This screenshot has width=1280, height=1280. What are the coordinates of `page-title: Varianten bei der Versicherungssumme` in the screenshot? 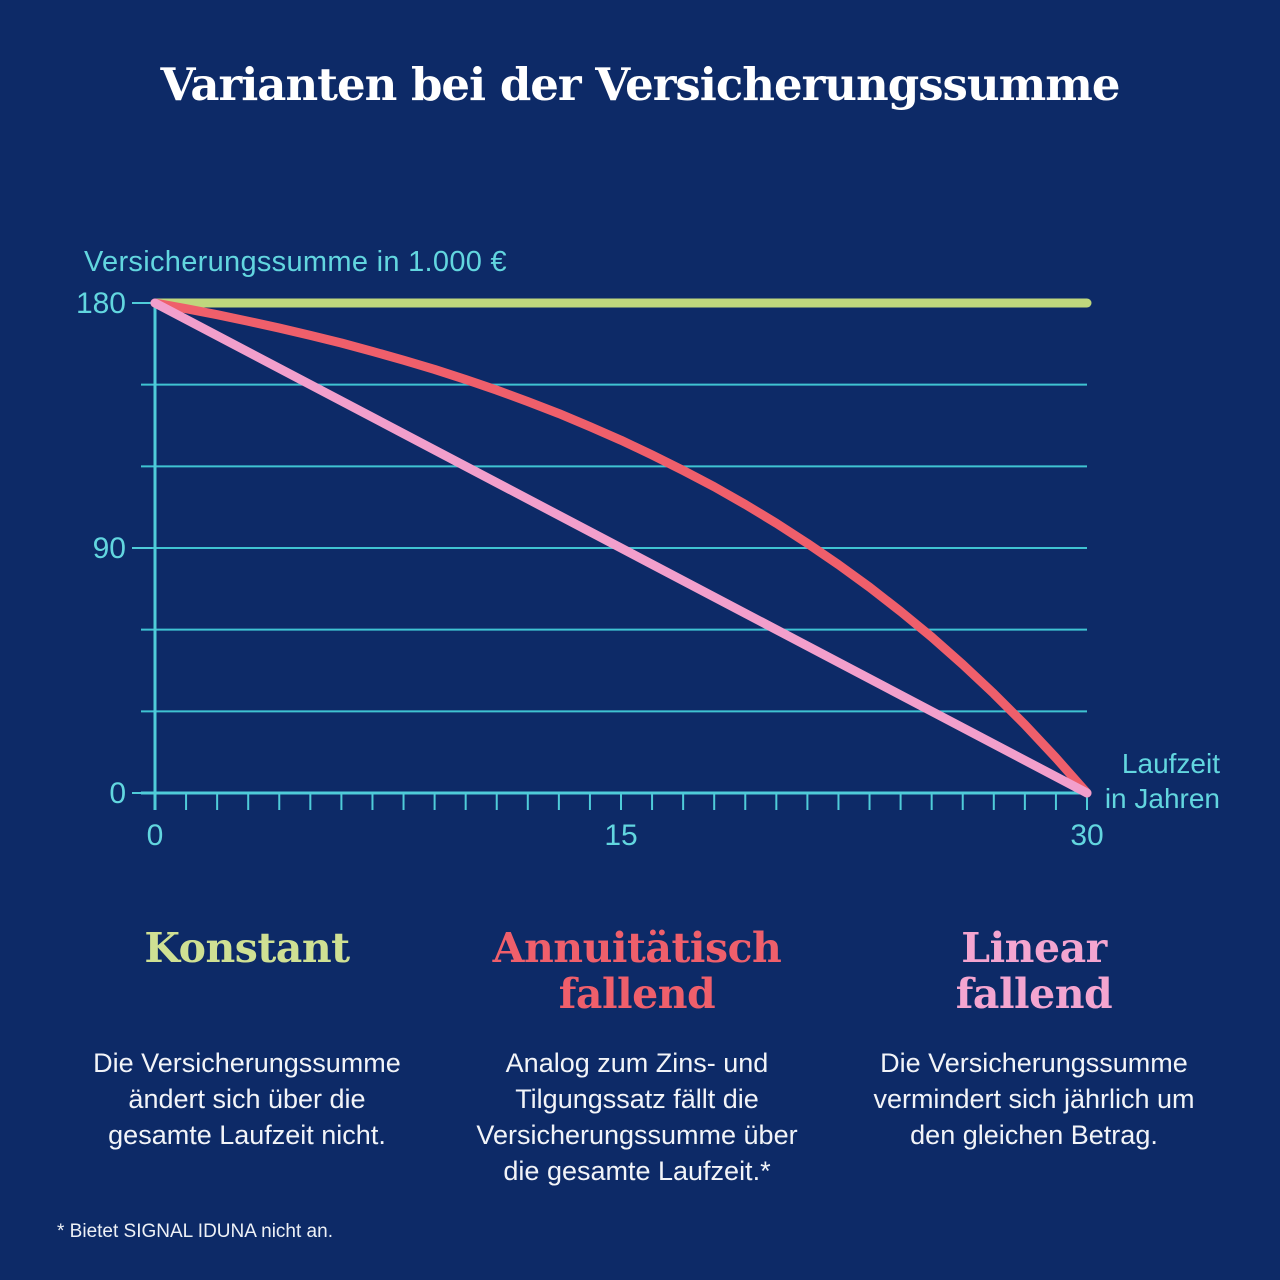 It's located at (640, 84).